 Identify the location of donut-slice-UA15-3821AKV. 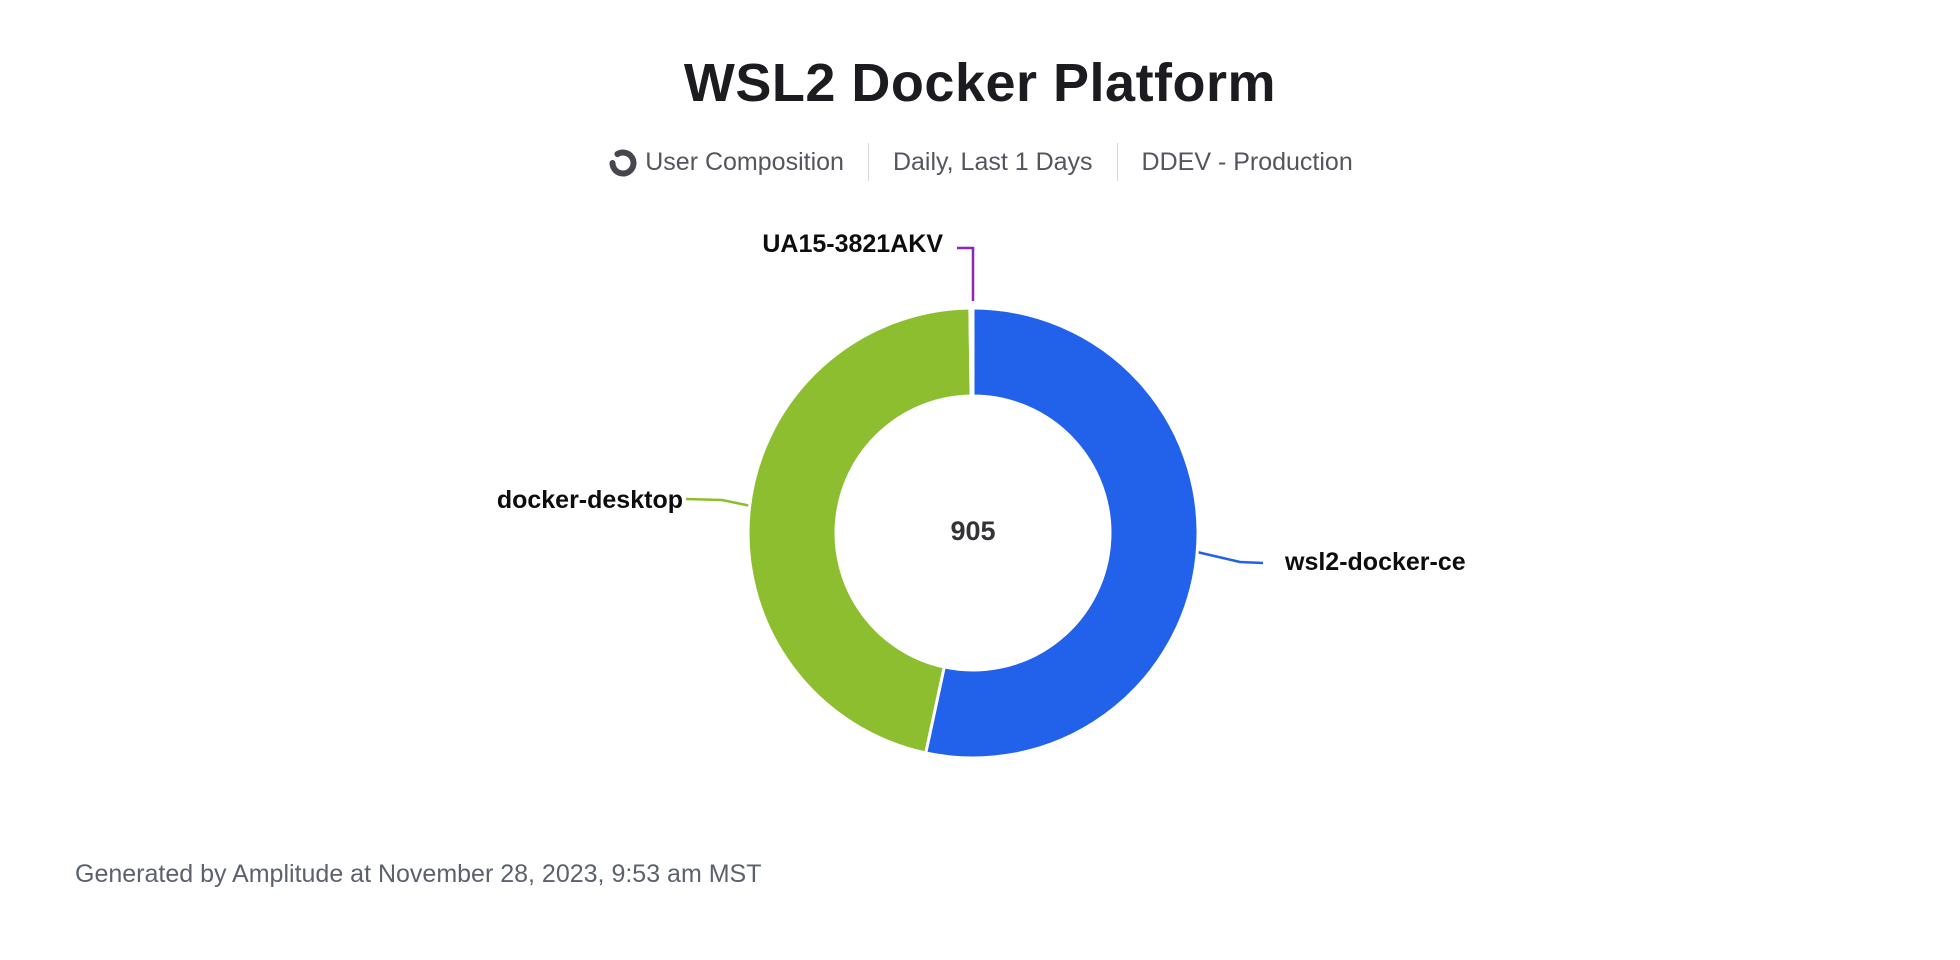
(971, 352).